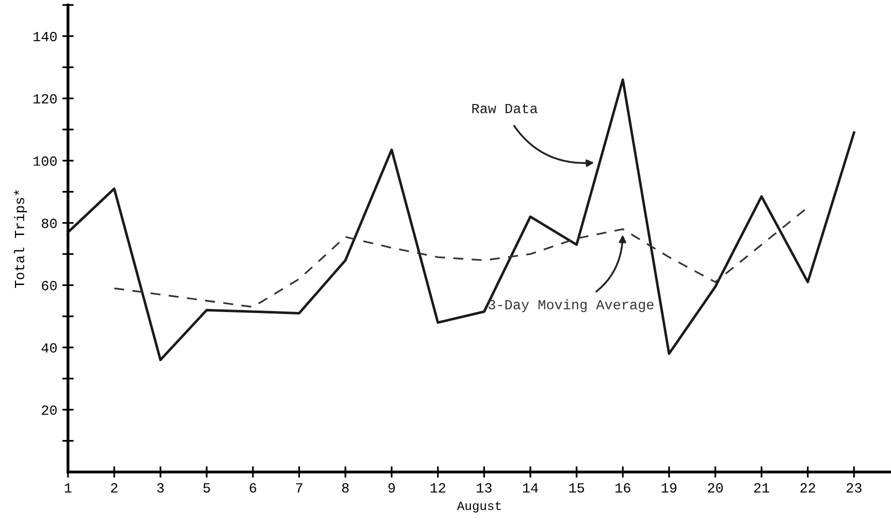 The height and width of the screenshot is (525, 891). What do you see at coordinates (49, 285) in the screenshot?
I see `y-tick-label: 60` at bounding box center [49, 285].